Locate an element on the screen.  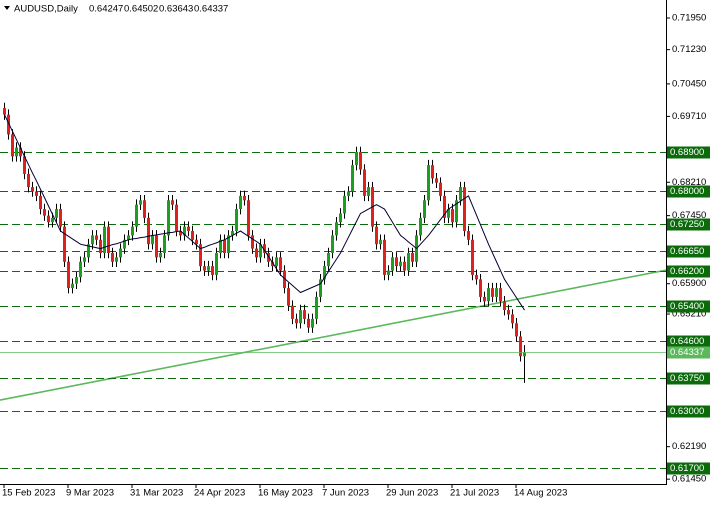
high: 0.64502 is located at coordinates (141, 9).